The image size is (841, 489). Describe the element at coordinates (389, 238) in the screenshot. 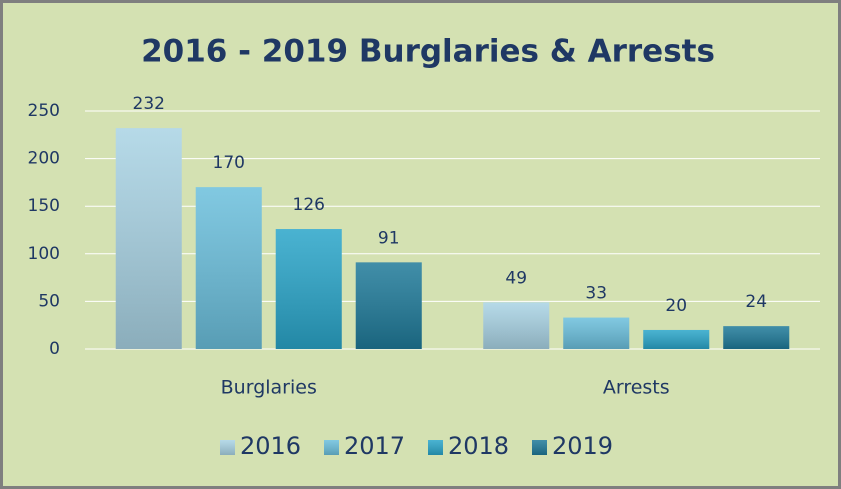

I see `data-label: 91` at that location.